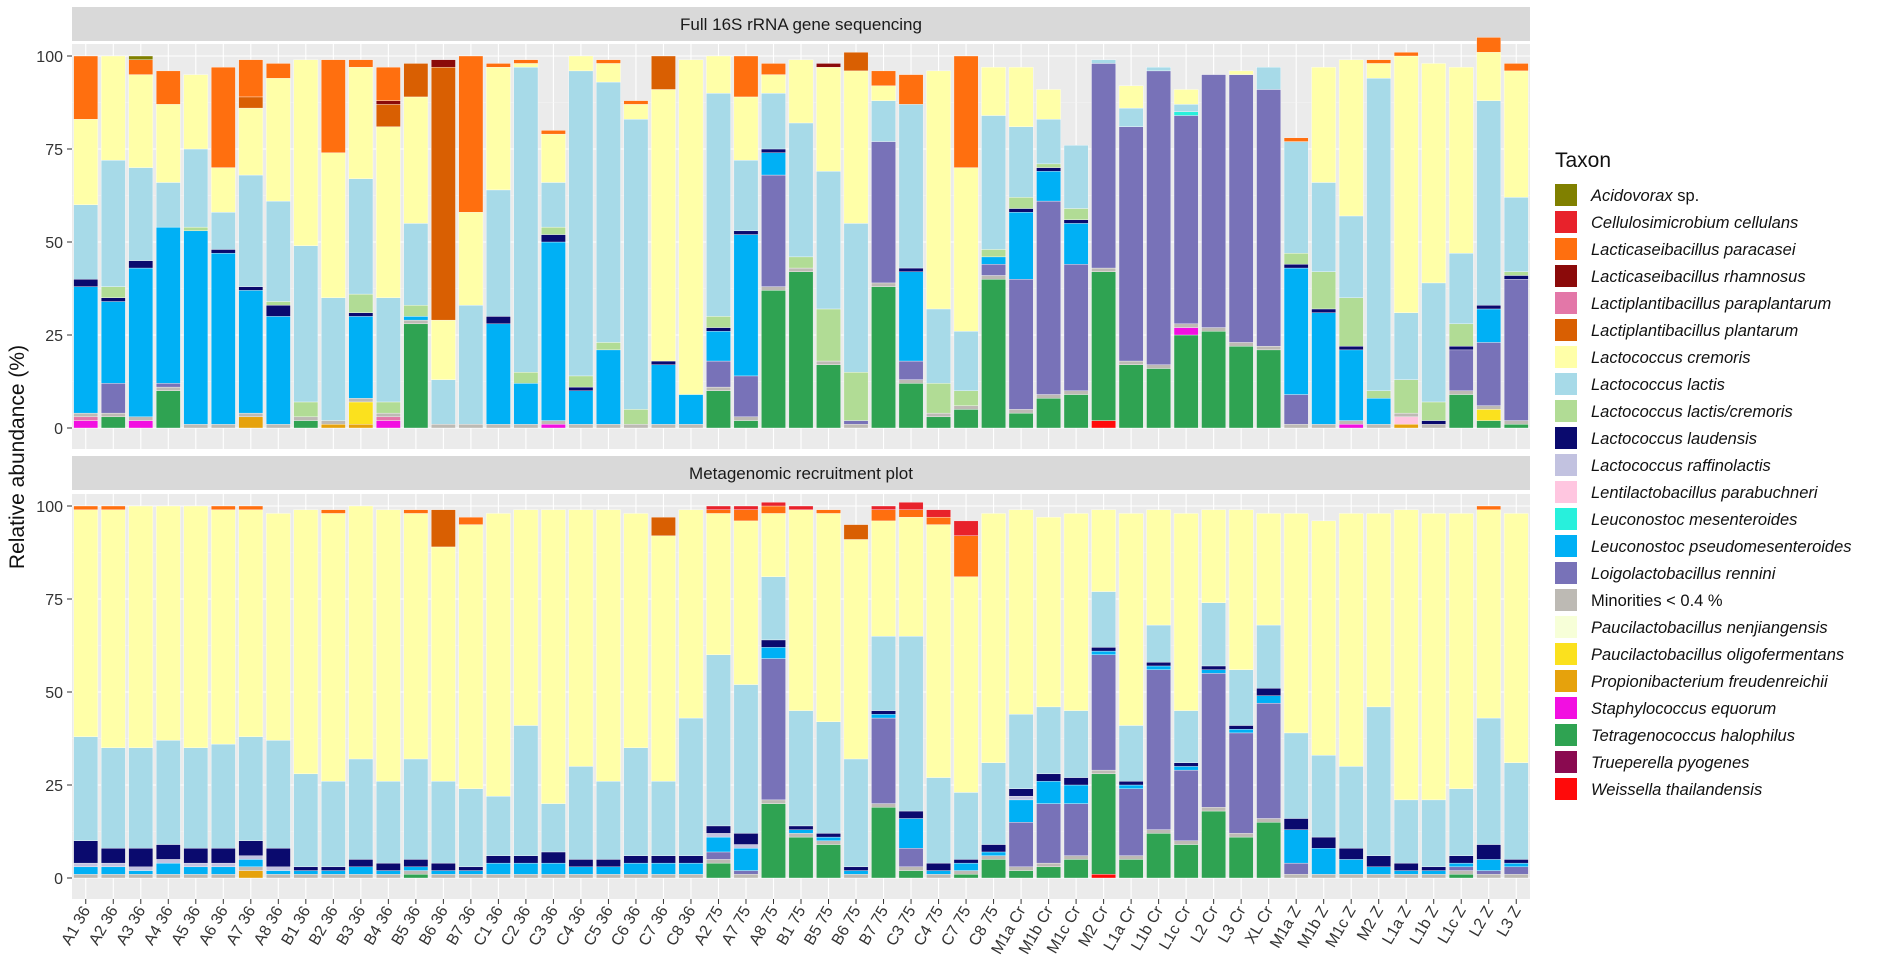  Describe the element at coordinates (1158, 247) in the screenshot. I see `bar-l1b-cr` at that location.